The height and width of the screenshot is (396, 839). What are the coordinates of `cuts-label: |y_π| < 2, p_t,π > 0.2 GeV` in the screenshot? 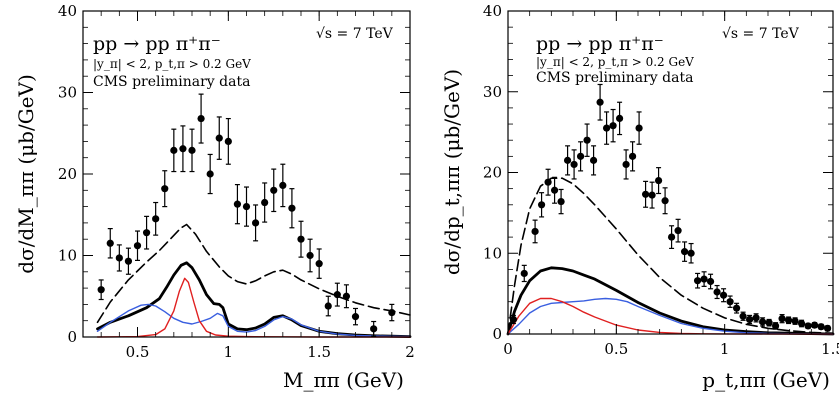 It's located at (172, 64).